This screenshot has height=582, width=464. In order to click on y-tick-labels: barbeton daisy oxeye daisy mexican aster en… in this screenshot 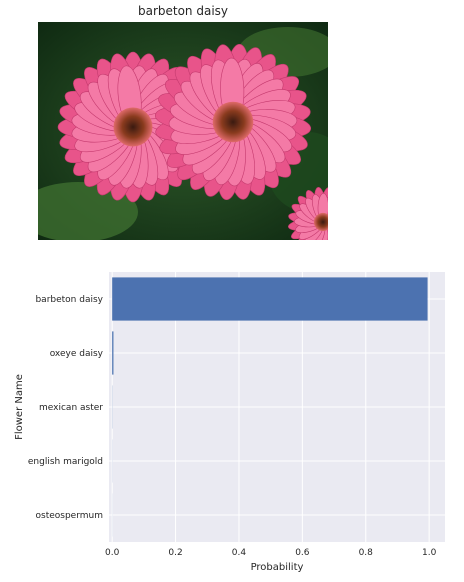, I will do `click(66, 408)`.